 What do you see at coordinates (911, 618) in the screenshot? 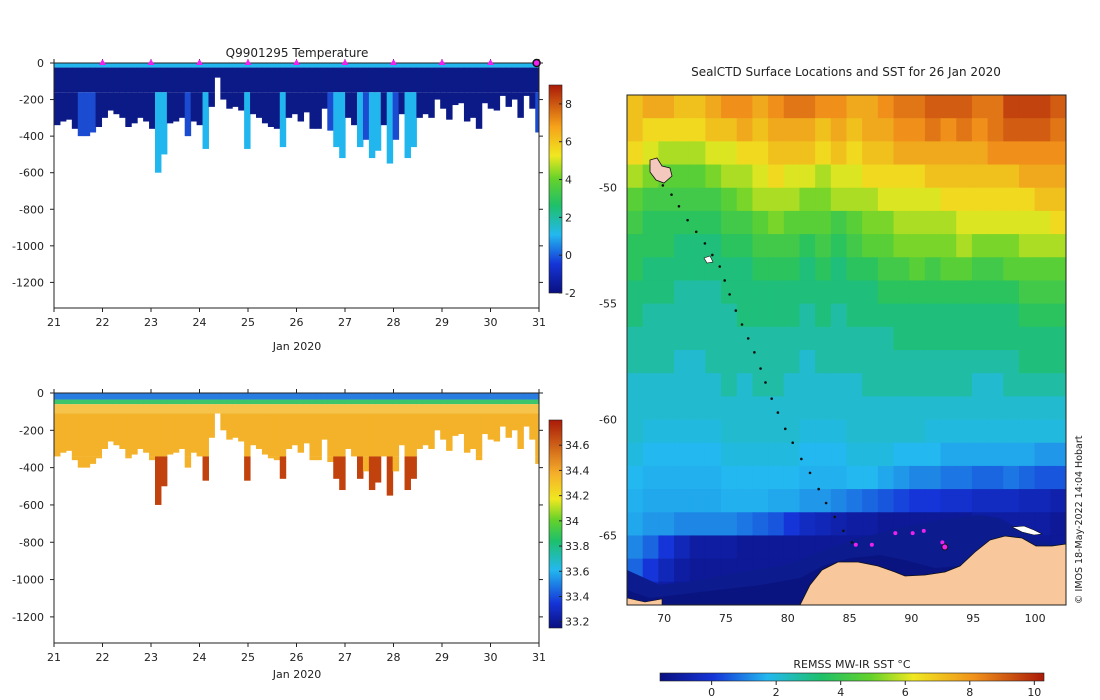
I see `longitude-tick-label: 90` at bounding box center [911, 618].